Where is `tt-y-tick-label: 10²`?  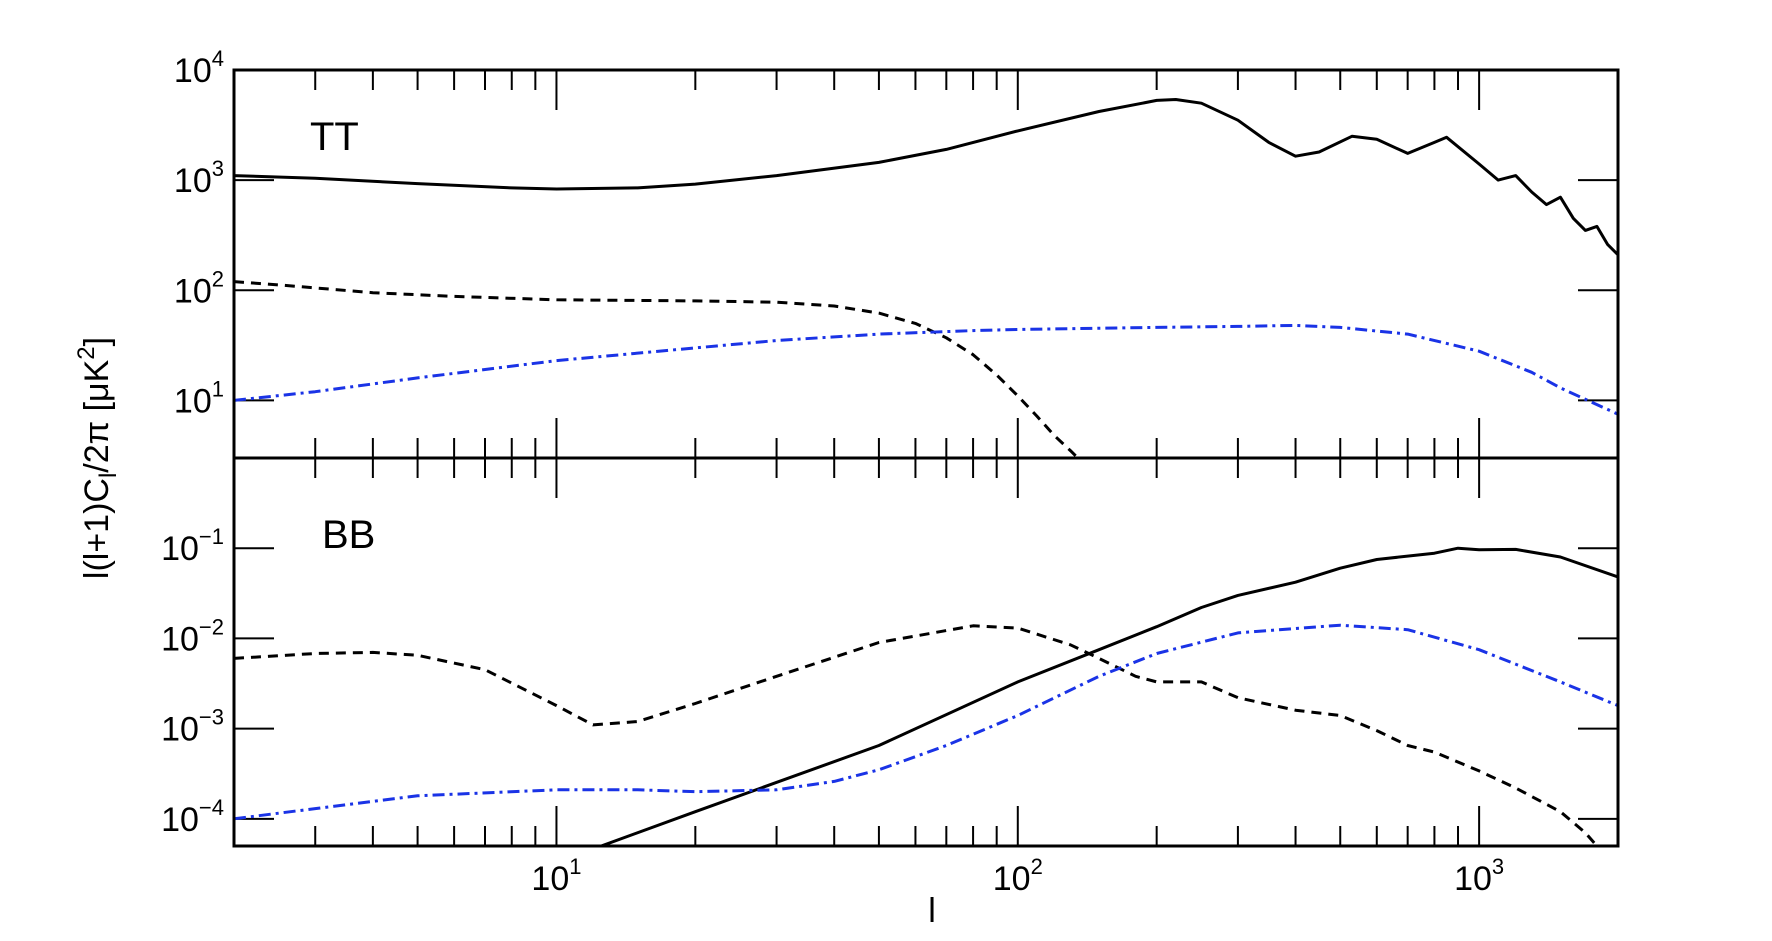
tt-y-tick-label: 10² is located at coordinates (199, 288).